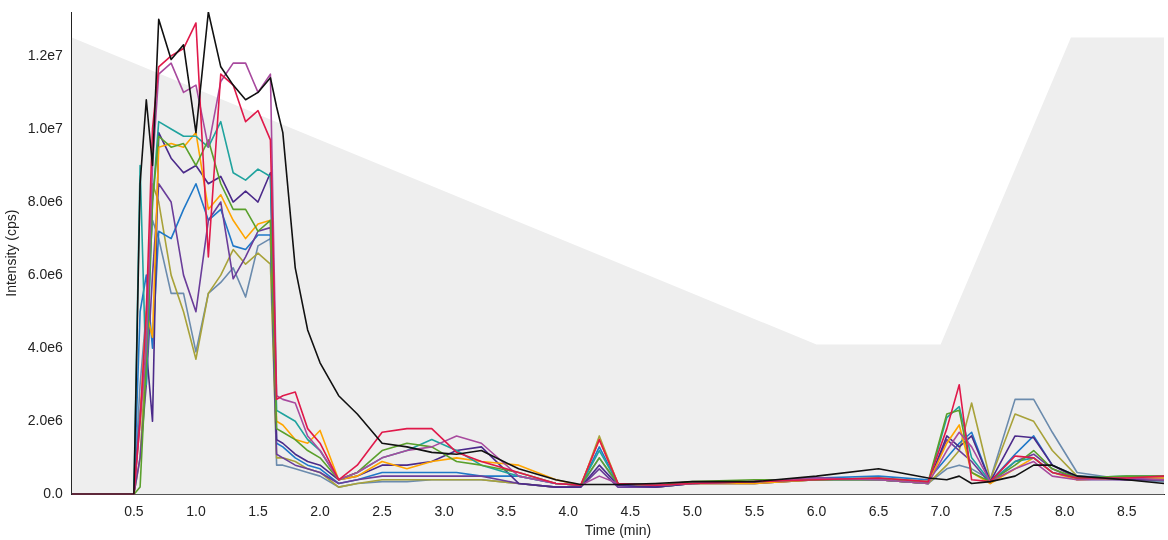 Image resolution: width=1168 pixels, height=540 pixels. What do you see at coordinates (878, 510) in the screenshot?
I see `x-tick-label: 6.5` at bounding box center [878, 510].